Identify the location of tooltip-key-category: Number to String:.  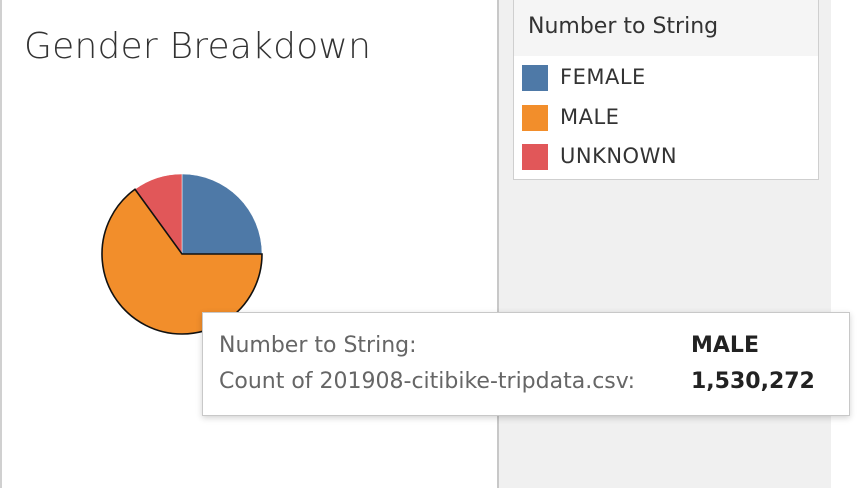
(318, 345).